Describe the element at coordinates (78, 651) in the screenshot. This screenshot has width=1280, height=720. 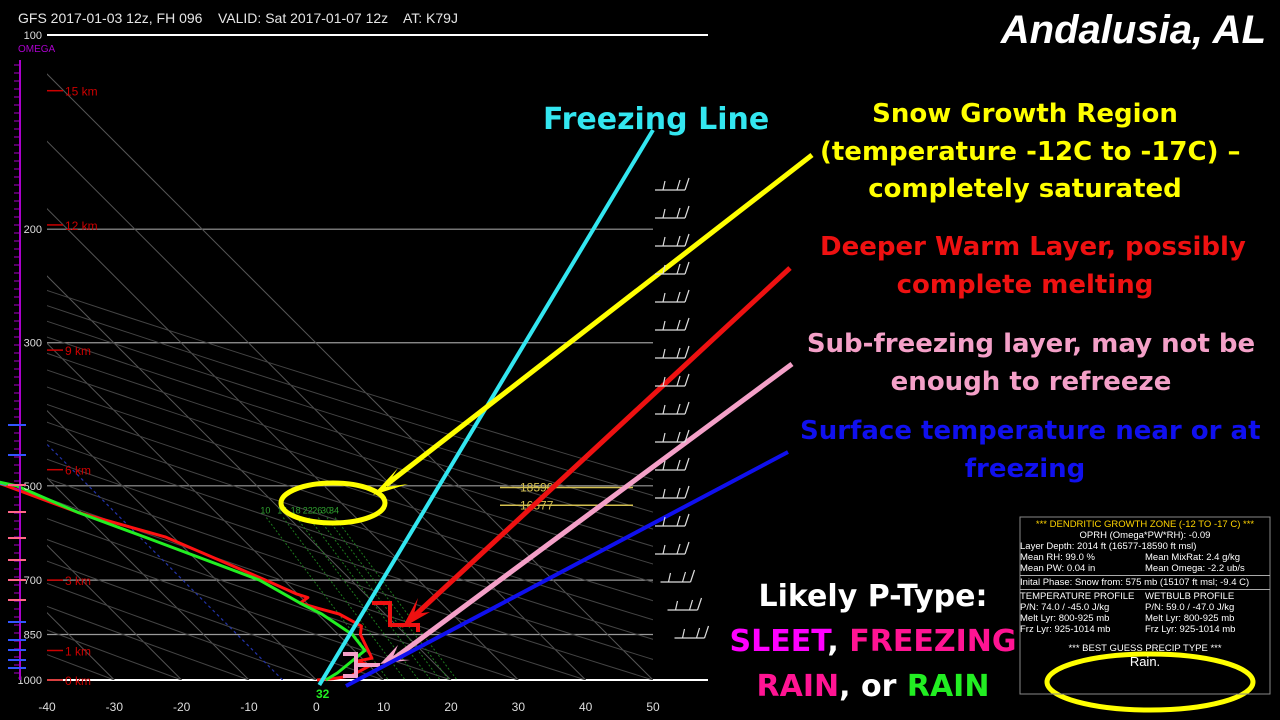
I see `height-label: 1 km` at that location.